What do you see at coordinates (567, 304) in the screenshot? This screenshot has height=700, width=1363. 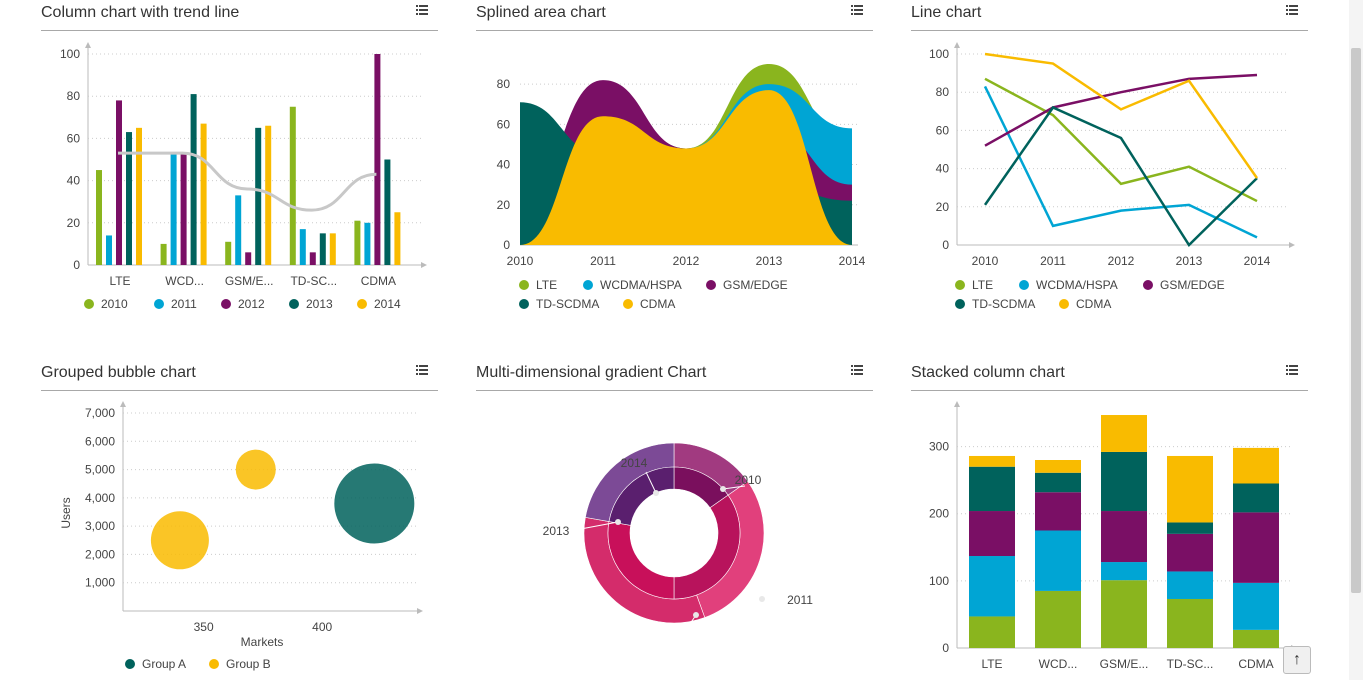 I see `legend-label: TD-SCDMA` at bounding box center [567, 304].